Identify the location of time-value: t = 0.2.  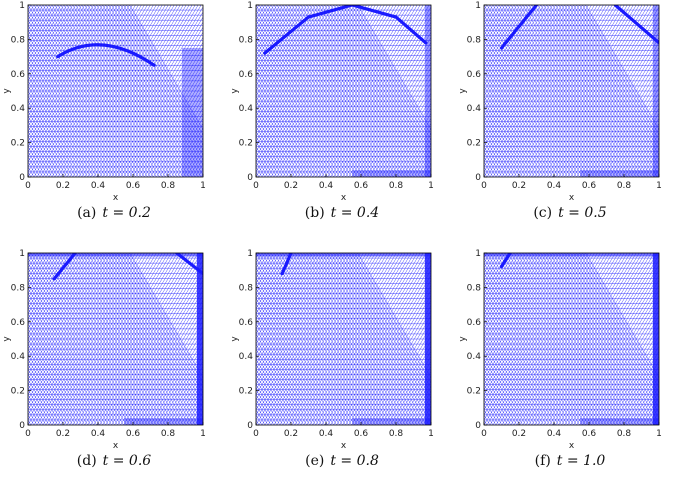
(126, 213).